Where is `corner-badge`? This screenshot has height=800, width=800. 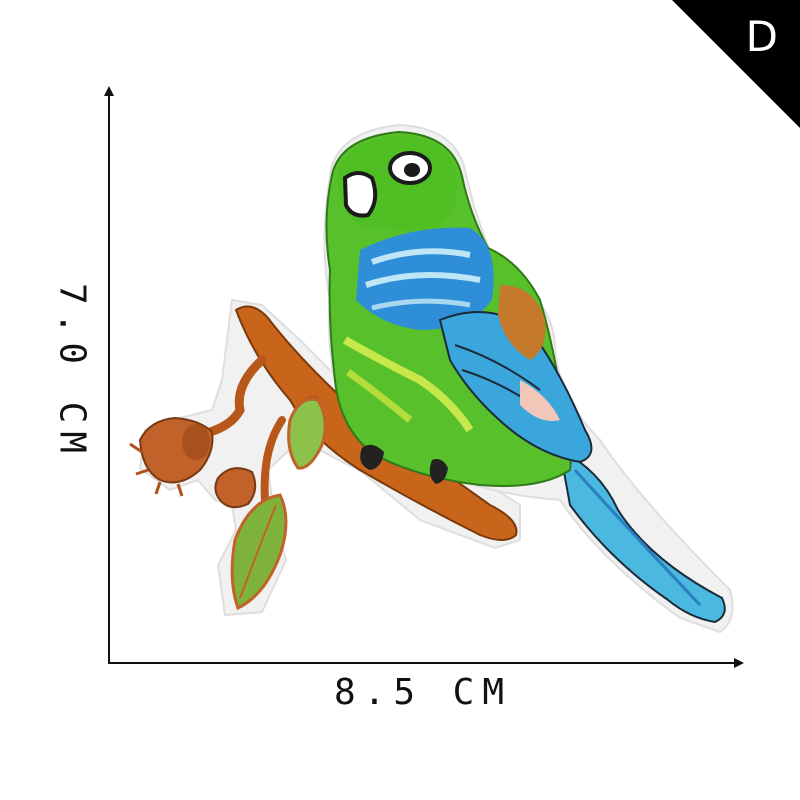
corner-badge is located at coordinates (736, 64).